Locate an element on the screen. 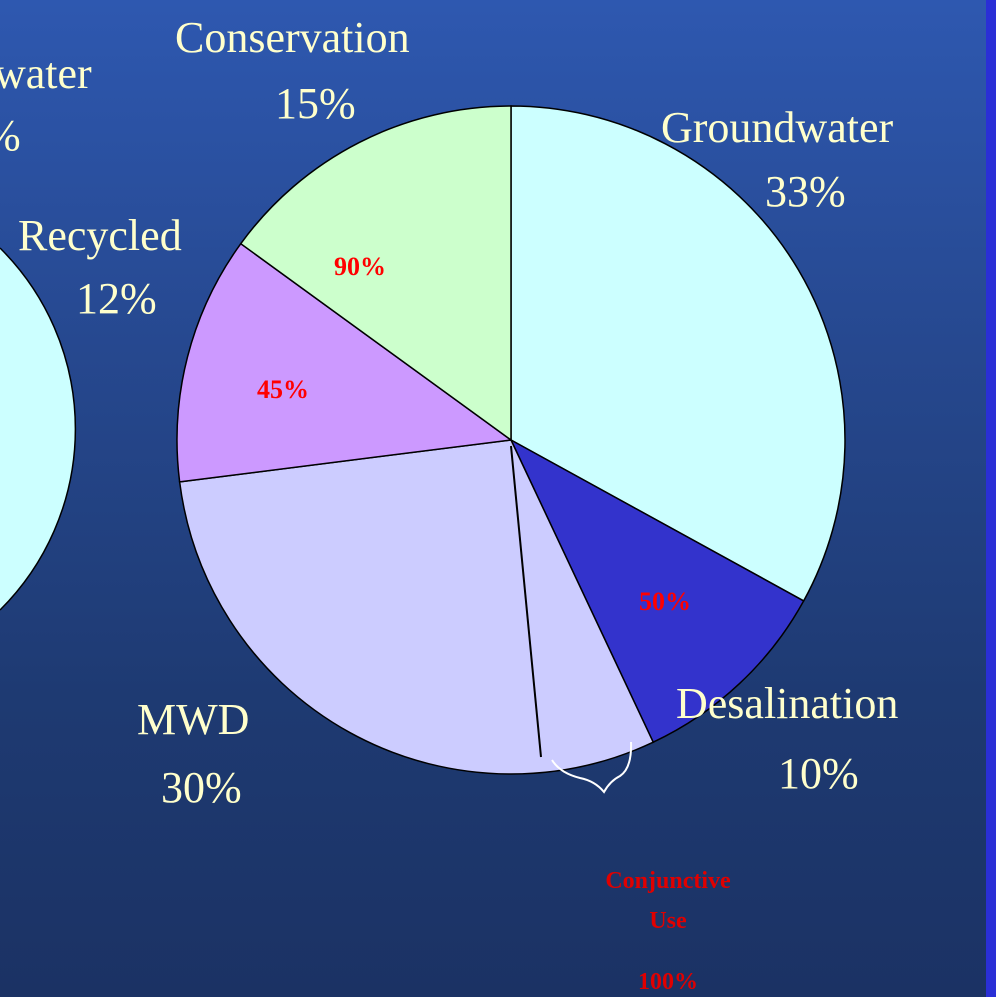  recycled-label: Recycled is located at coordinates (100, 235).